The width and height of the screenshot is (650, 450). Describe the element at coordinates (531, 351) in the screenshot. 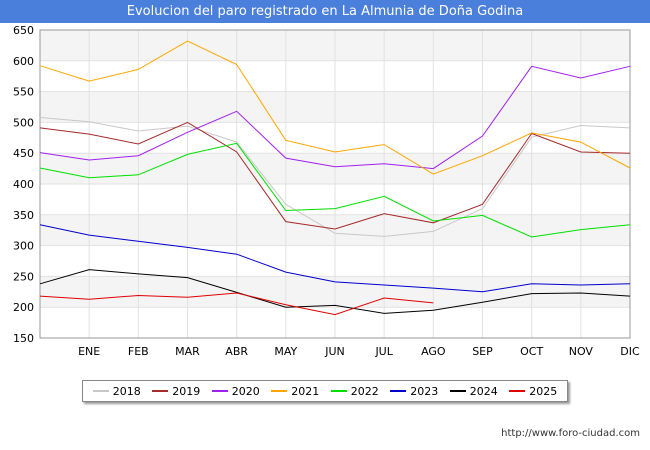

I see `x-tick-label: OCT` at that location.